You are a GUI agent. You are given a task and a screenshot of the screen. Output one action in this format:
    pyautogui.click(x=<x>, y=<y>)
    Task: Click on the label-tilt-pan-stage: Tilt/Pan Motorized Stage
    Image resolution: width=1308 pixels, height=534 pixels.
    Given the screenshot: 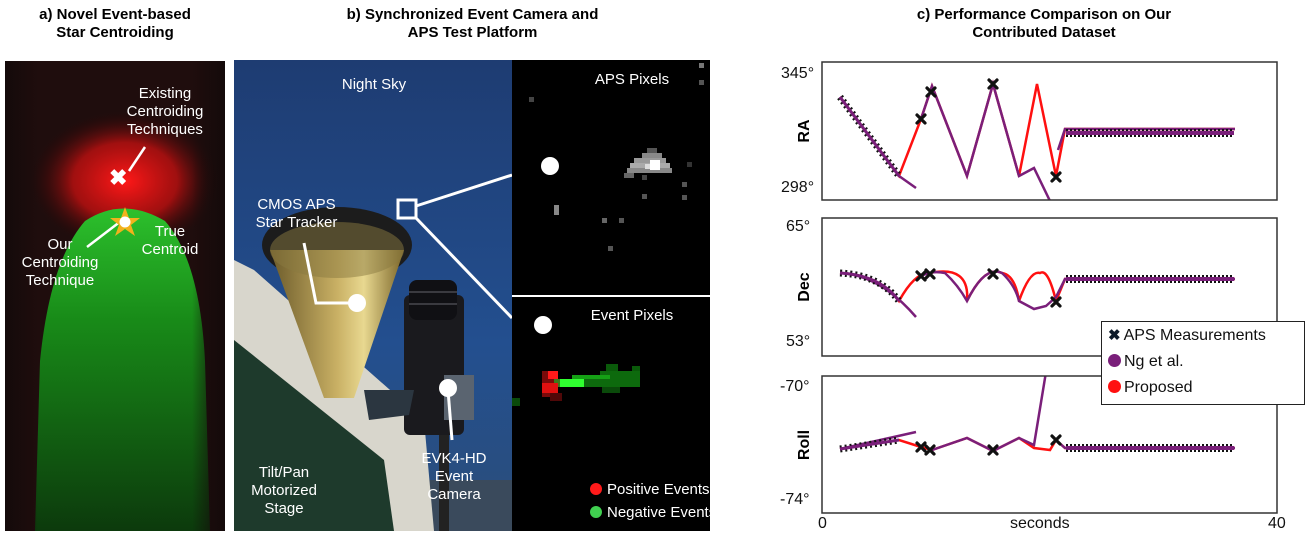 What is the action you would take?
    pyautogui.click(x=284, y=491)
    